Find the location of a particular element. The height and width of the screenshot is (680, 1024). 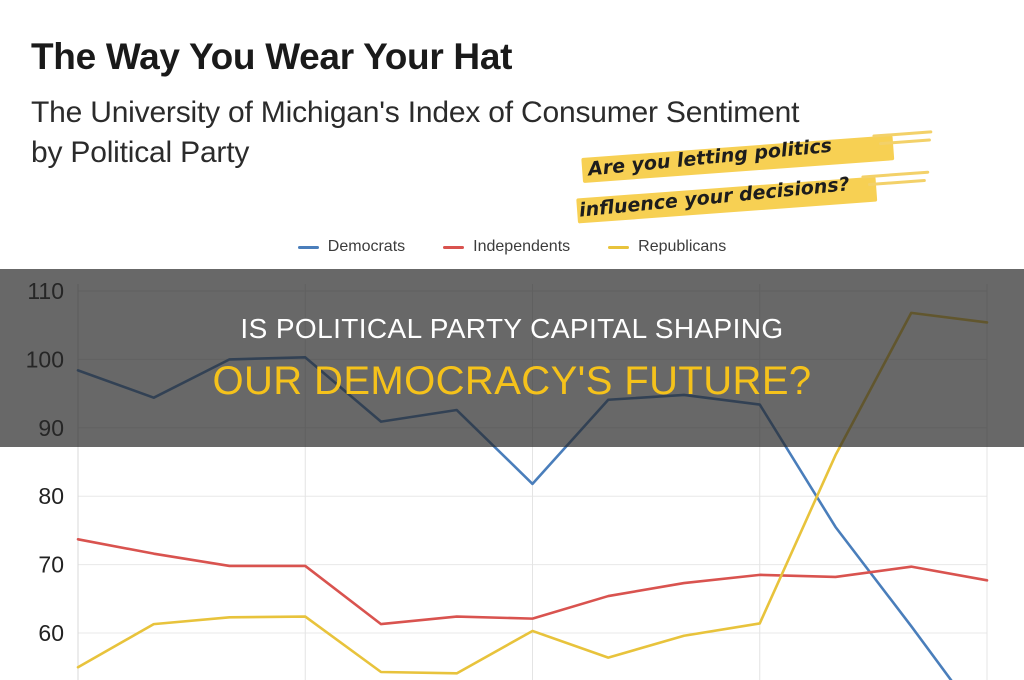

chart-legend: Democrats Independents Republicans is located at coordinates (512, 247).